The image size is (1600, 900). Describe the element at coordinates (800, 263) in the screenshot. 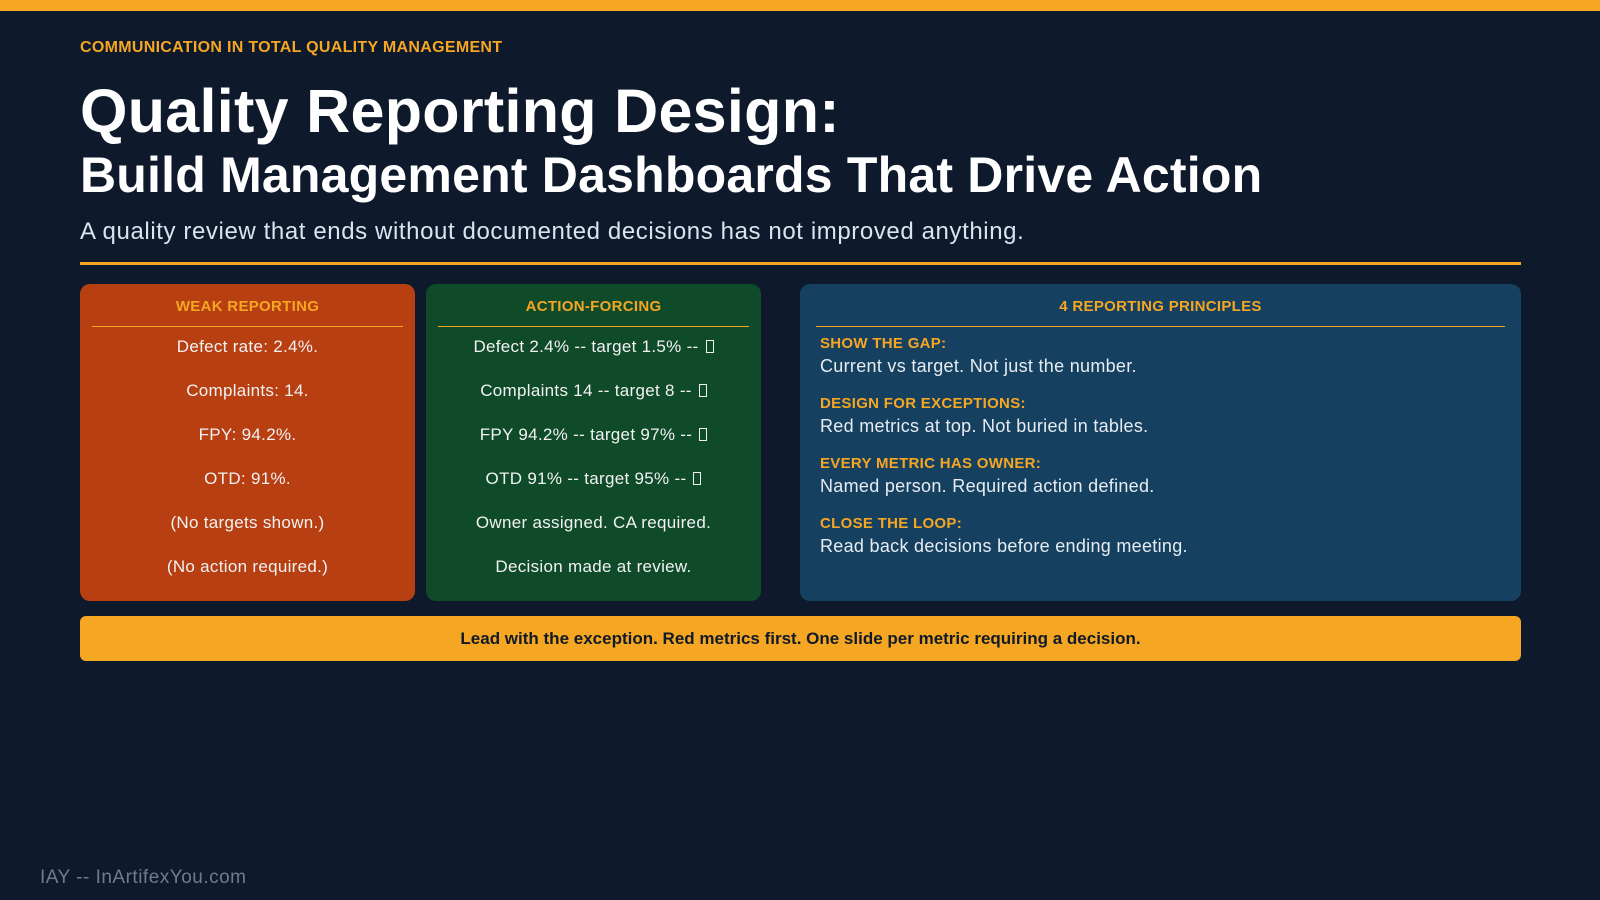

I see `title-divider` at that location.